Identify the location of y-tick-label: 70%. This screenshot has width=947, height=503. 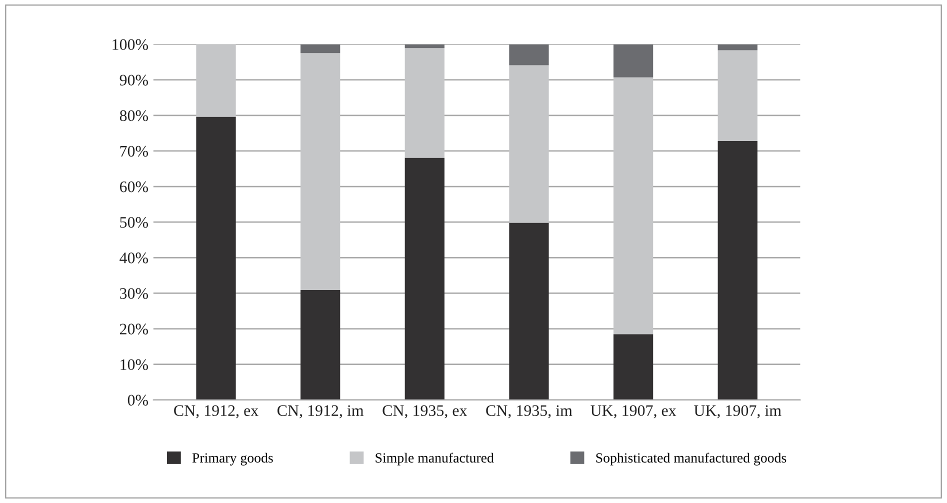
(134, 151).